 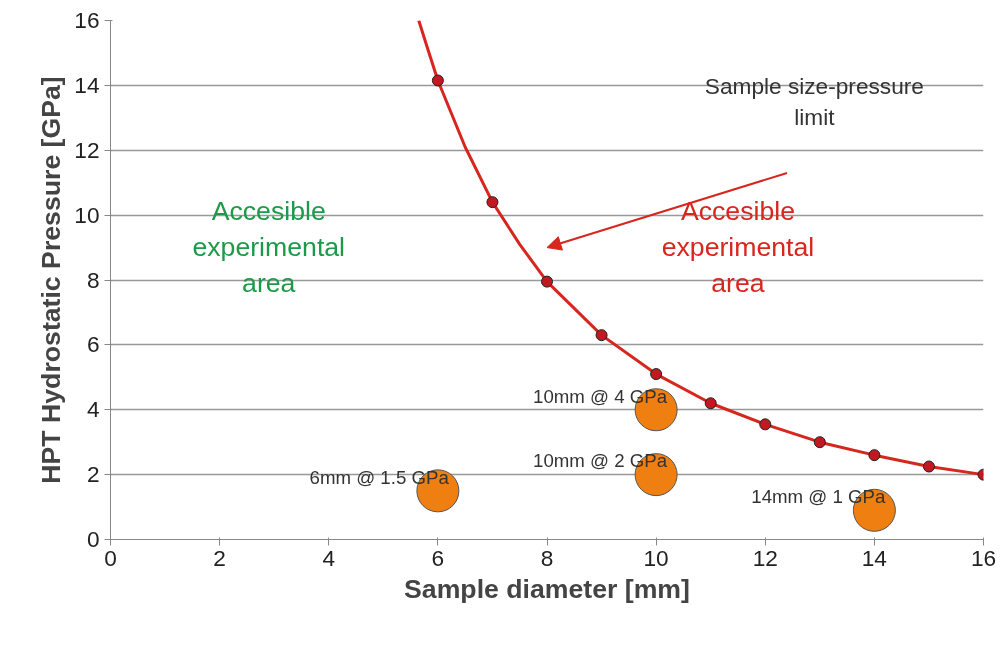 I want to click on y-tick-label: 16, so click(x=87, y=20).